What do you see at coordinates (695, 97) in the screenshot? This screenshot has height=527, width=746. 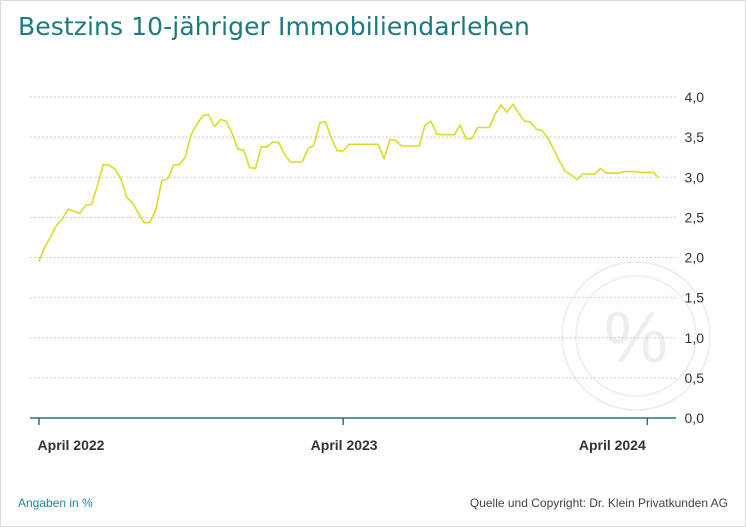 I see `y-tick-label: 4,0` at bounding box center [695, 97].